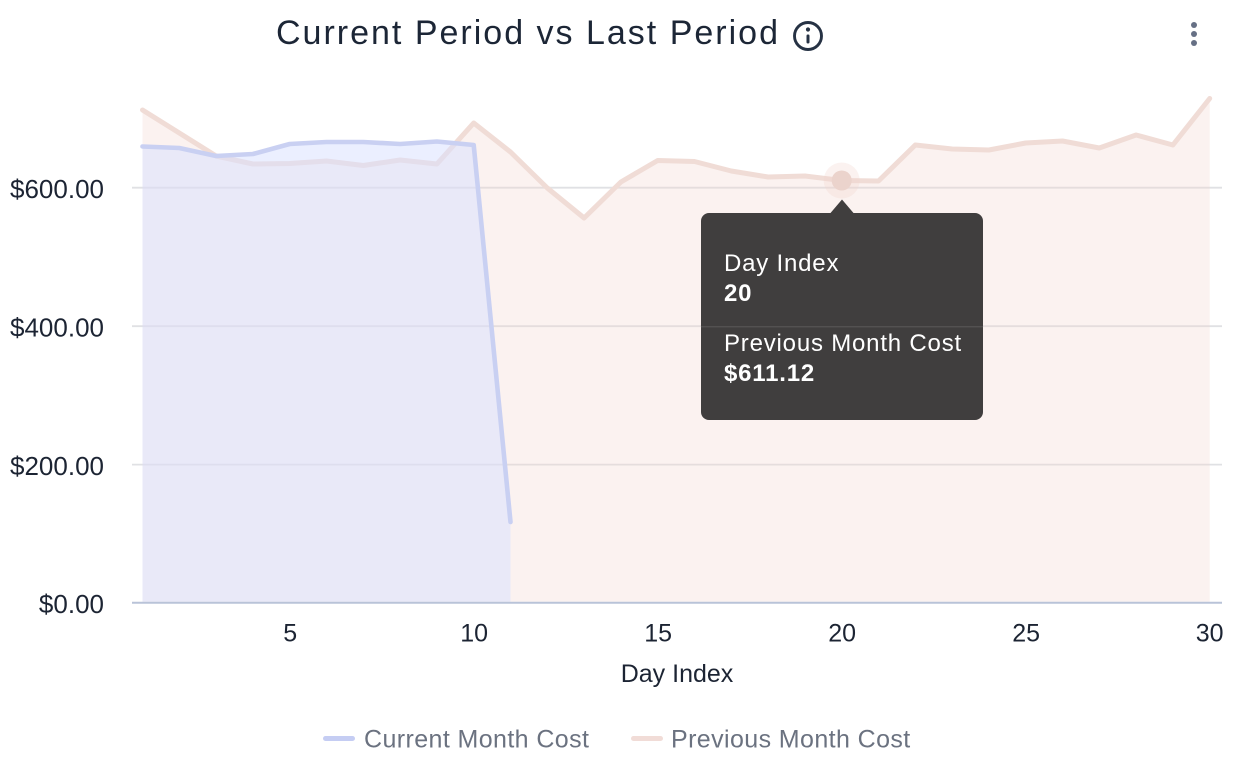 The image size is (1240, 772). I want to click on svg-text: $400.00, so click(57, 328).